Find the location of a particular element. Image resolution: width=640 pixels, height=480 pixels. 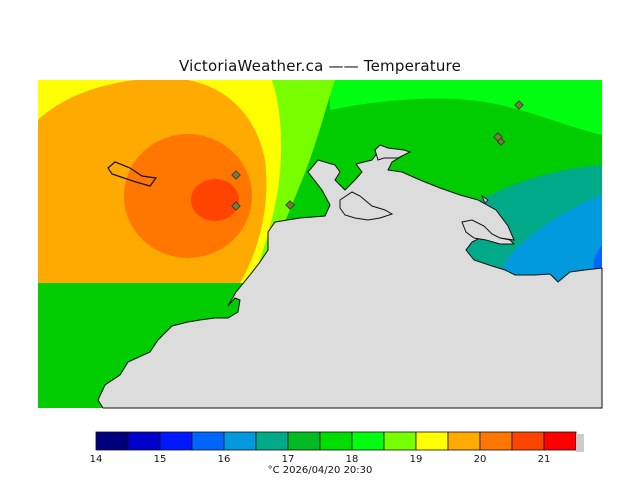

colorbar-tick-label: 19 is located at coordinates (416, 459).